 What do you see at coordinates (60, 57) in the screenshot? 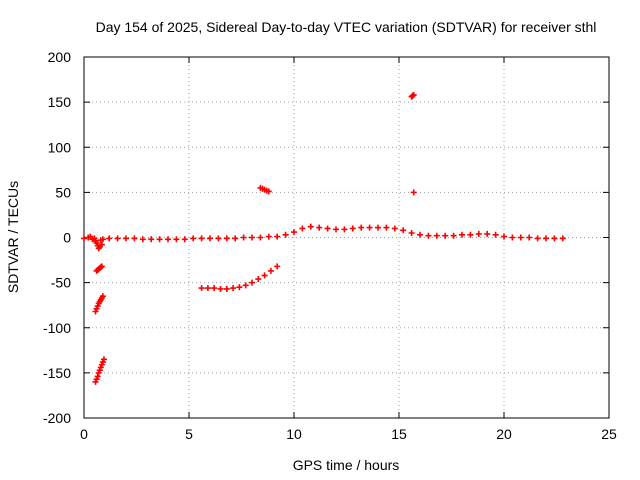
I see `y-tick-label: 200` at bounding box center [60, 57].